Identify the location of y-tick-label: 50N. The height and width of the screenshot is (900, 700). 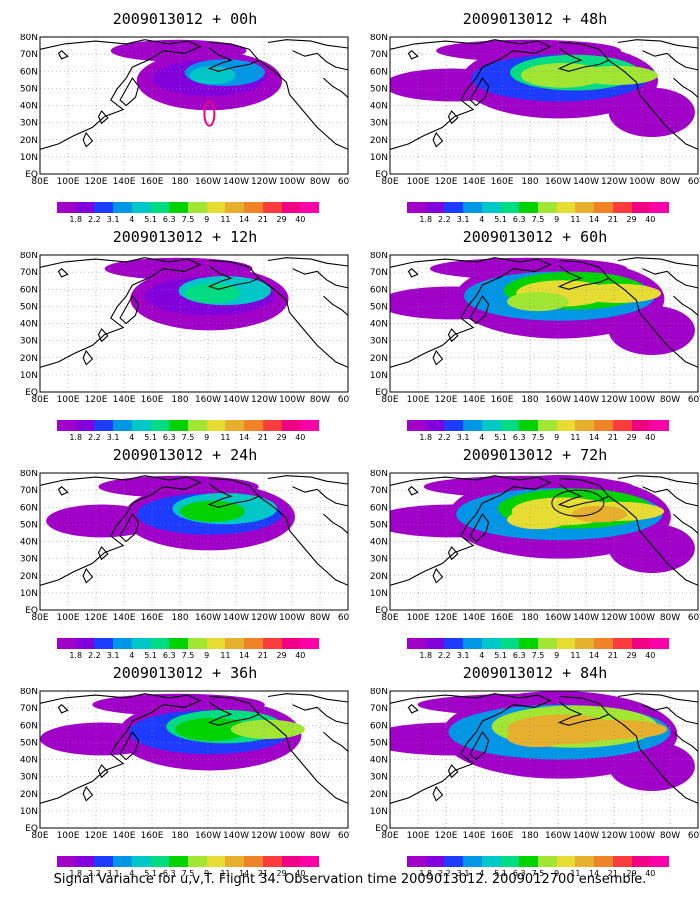
(379, 525).